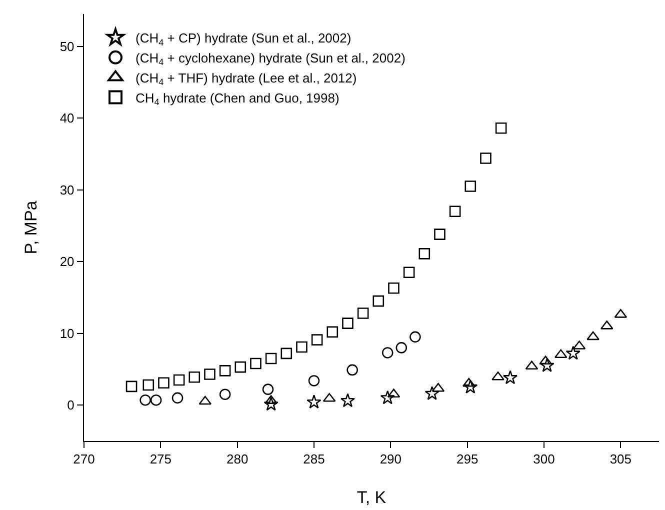 This screenshot has width=665, height=510. I want to click on x-axis-title: T, K, so click(371, 498).